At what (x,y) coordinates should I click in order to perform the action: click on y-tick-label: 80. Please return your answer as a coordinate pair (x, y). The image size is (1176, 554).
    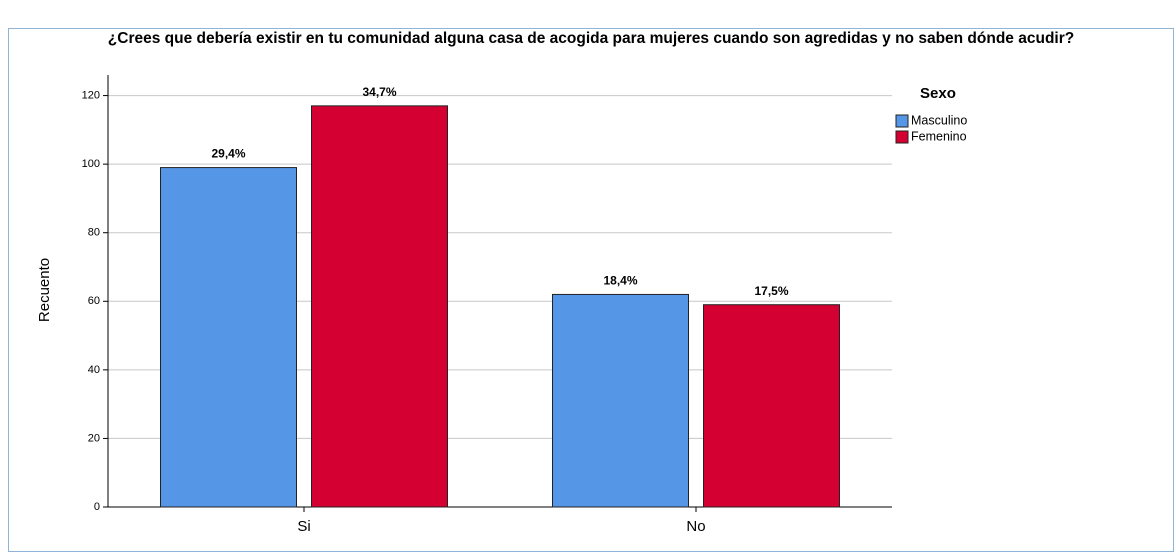
    Looking at the image, I should click on (94, 233).